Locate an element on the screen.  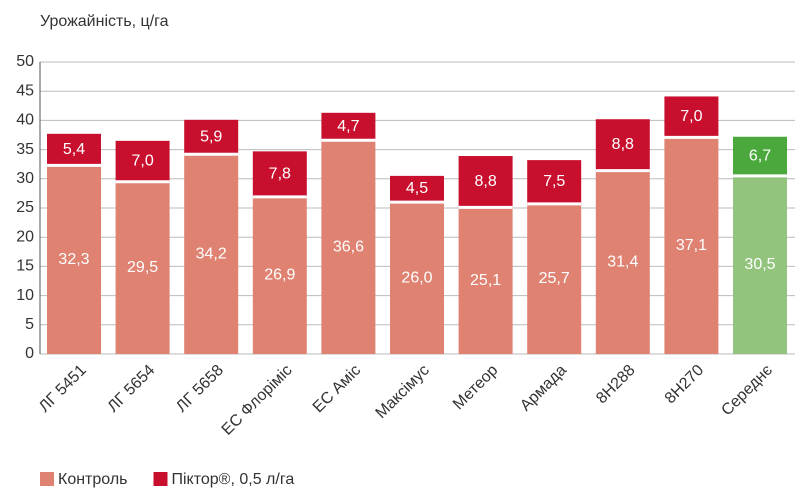
value-label: 26,9 is located at coordinates (279, 275).